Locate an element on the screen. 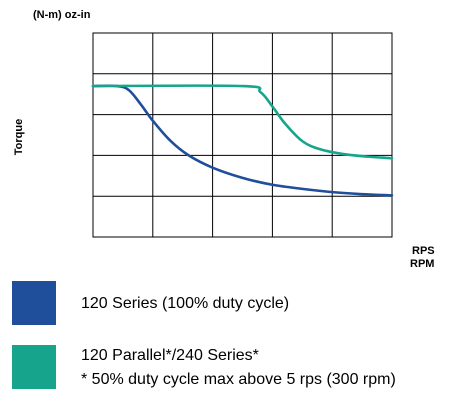 The image size is (469, 396). units-label: (N-m) oz-in is located at coordinates (62, 15).